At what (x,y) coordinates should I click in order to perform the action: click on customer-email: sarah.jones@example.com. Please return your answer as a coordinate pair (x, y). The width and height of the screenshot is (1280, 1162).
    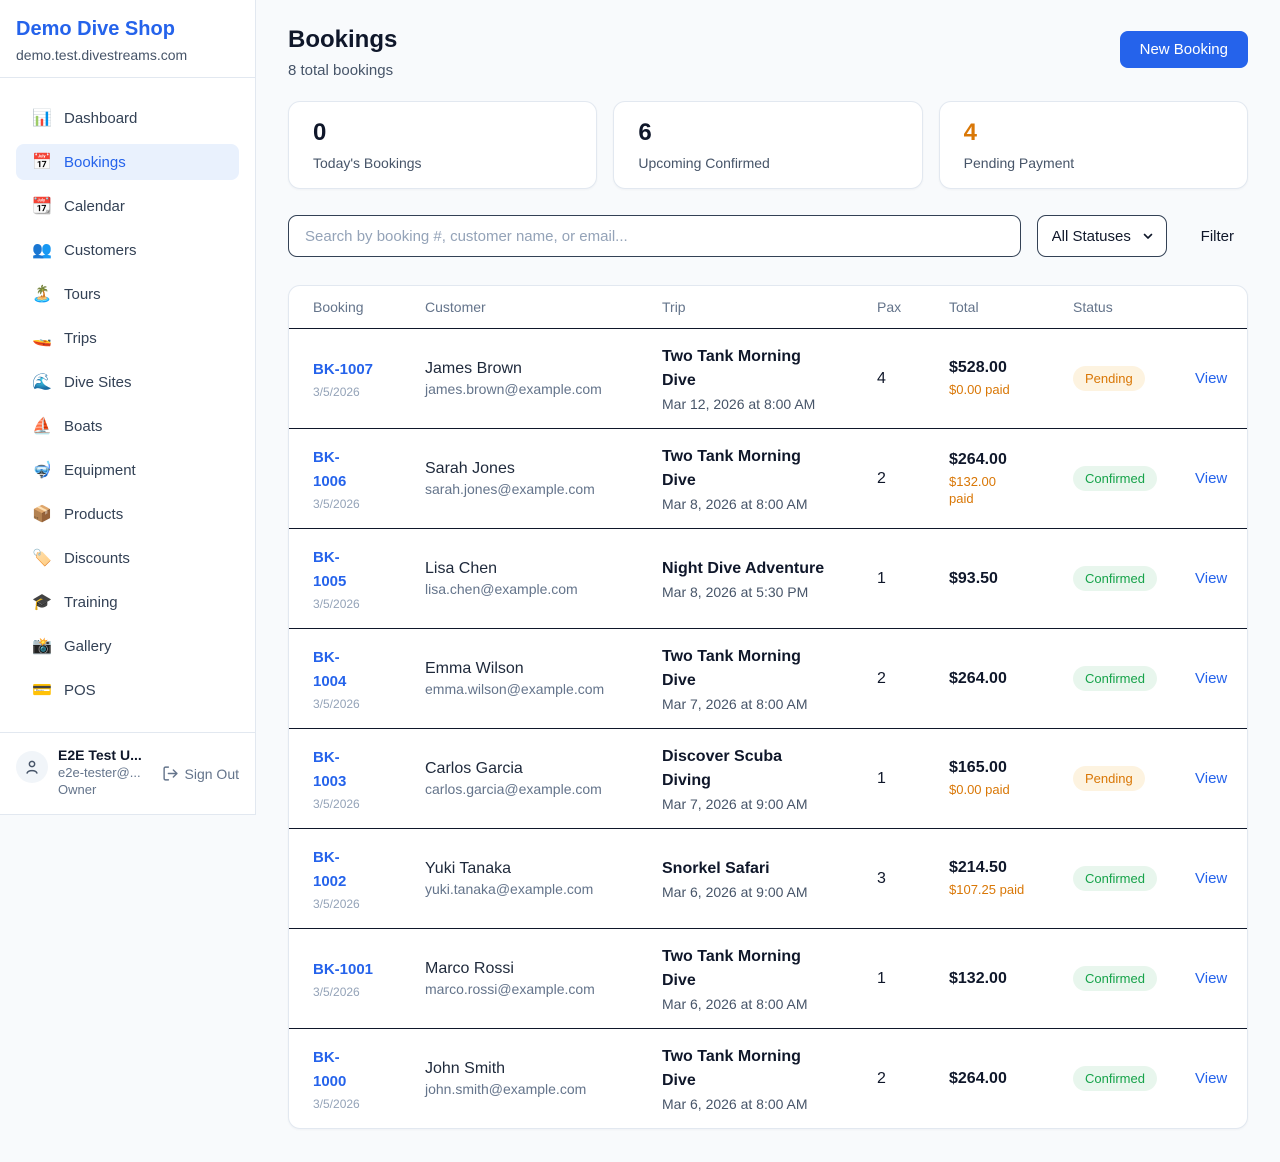
    Looking at the image, I should click on (510, 489).